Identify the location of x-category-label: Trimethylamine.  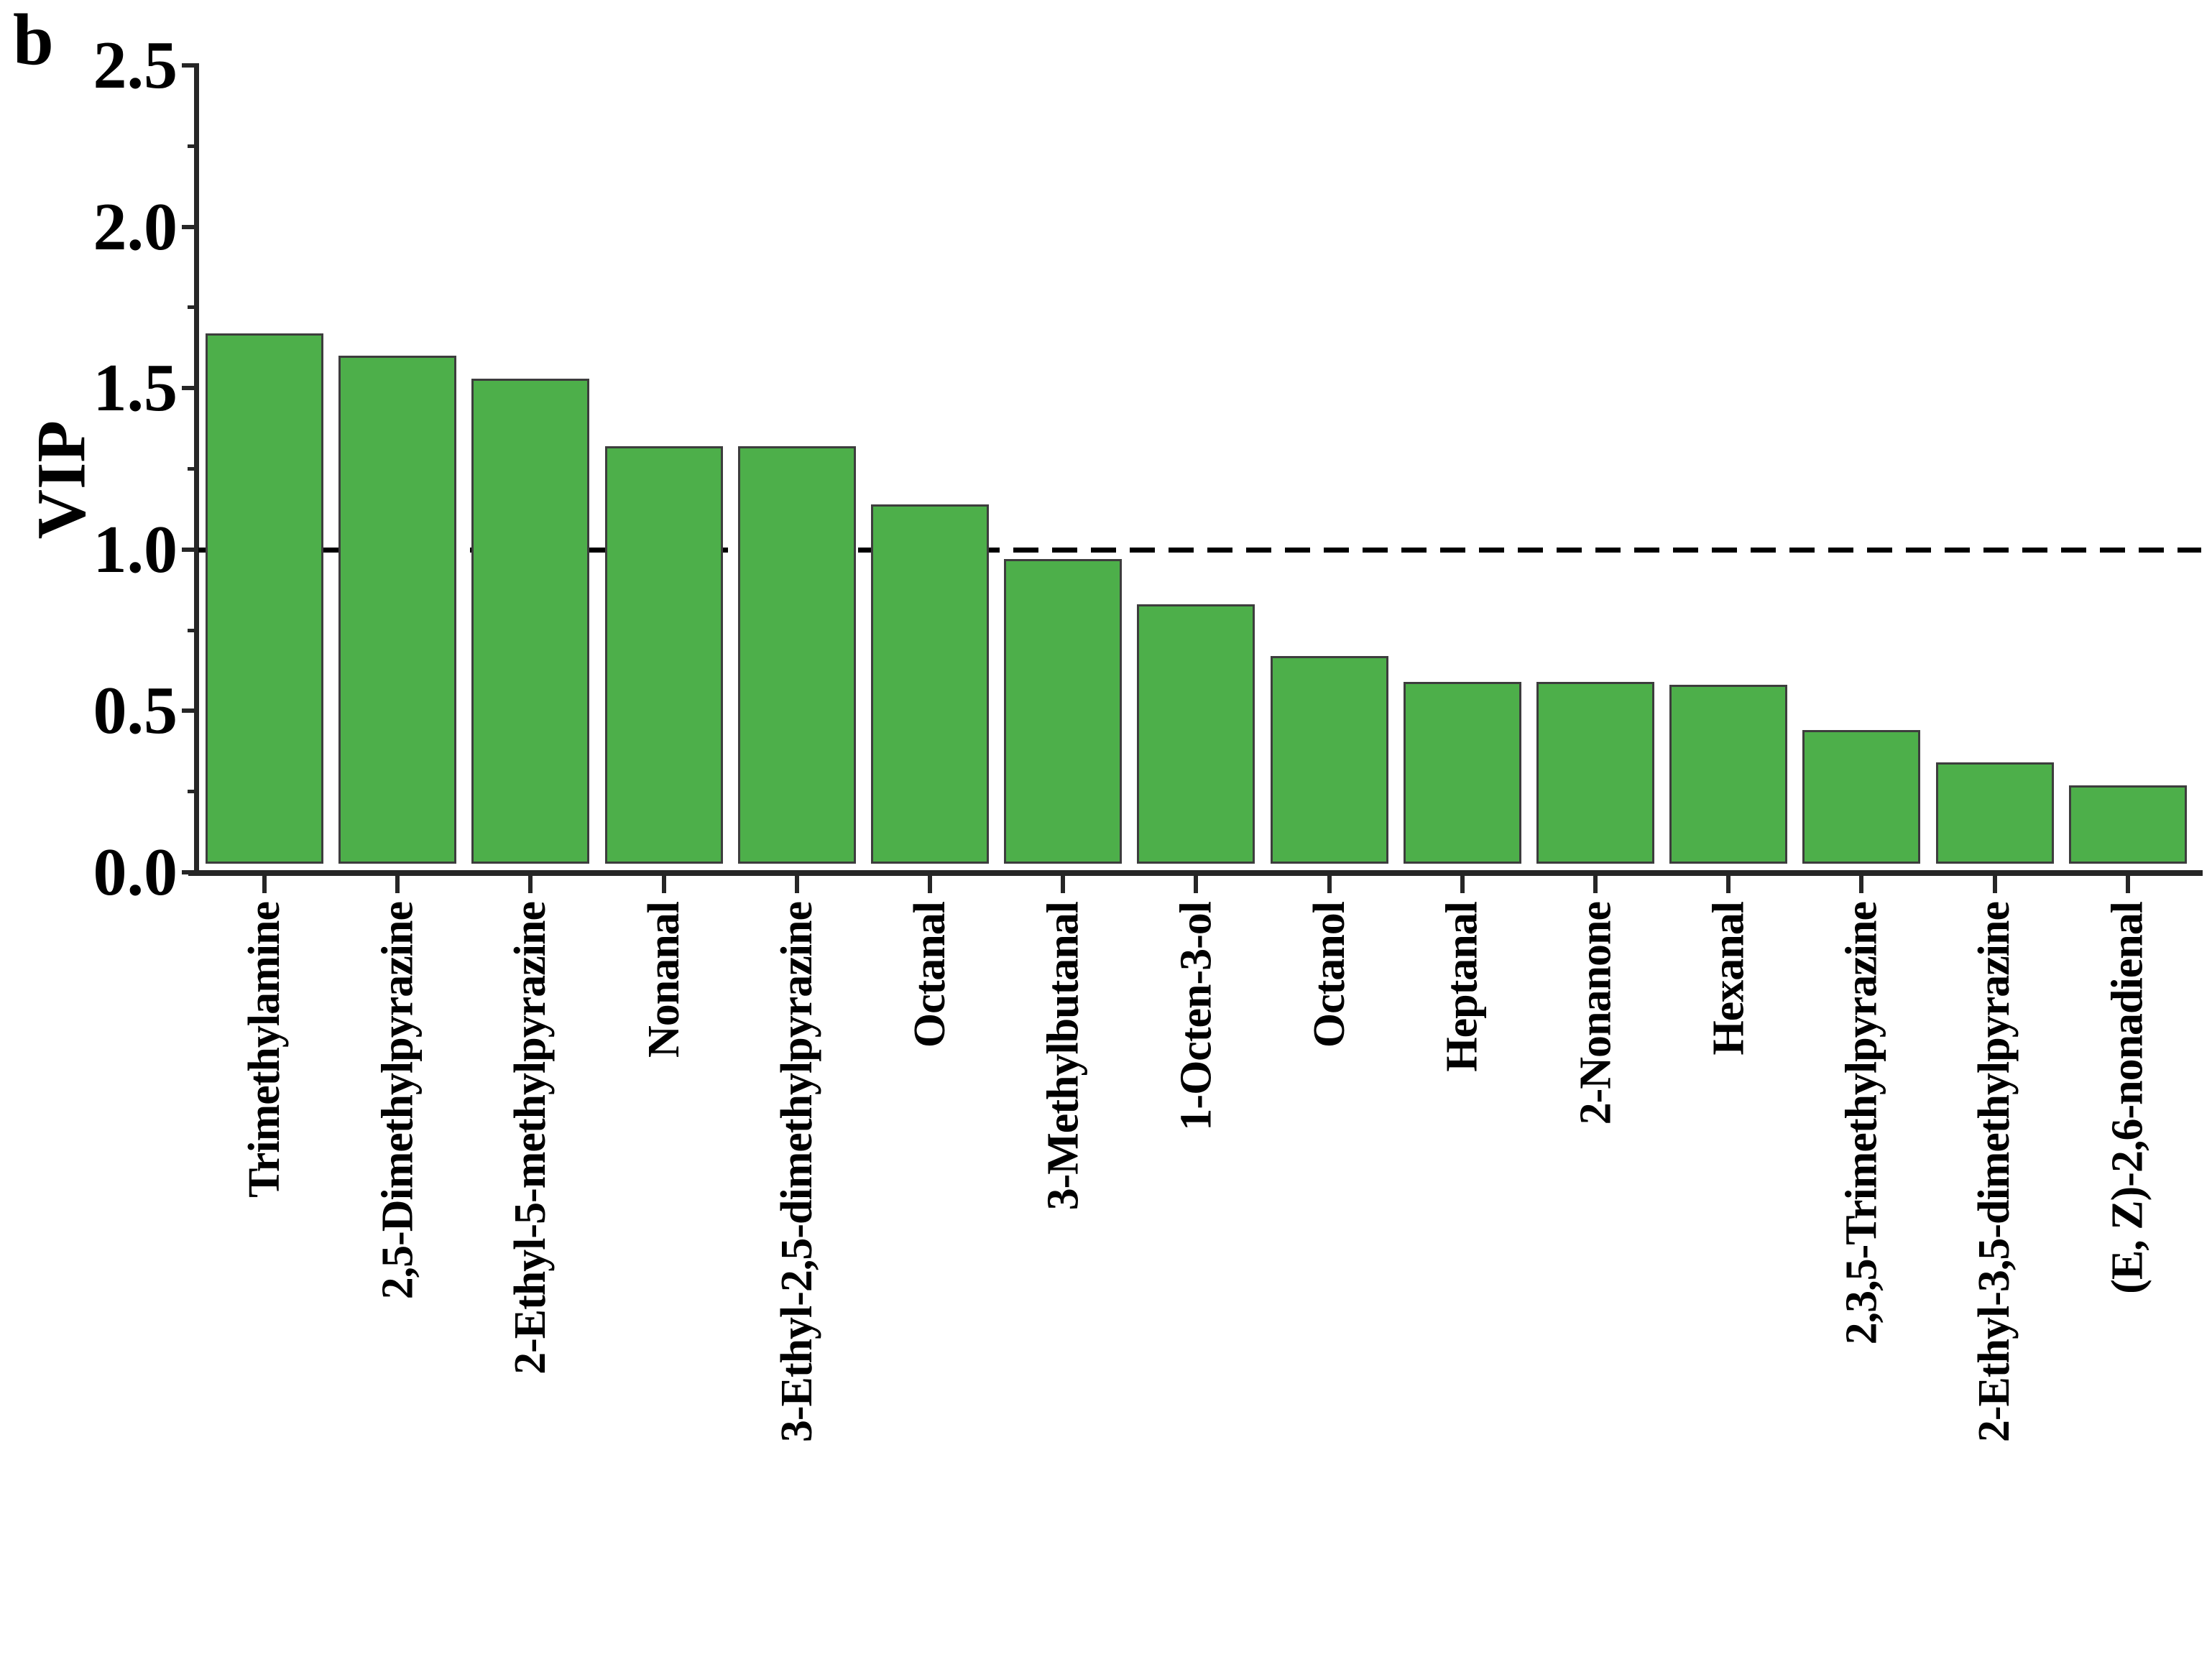
(264, 1050).